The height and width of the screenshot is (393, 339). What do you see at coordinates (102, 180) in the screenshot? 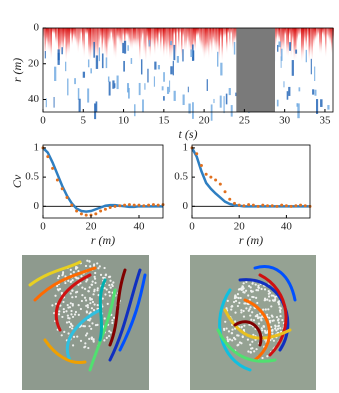
I see `fit-line` at bounding box center [102, 180].